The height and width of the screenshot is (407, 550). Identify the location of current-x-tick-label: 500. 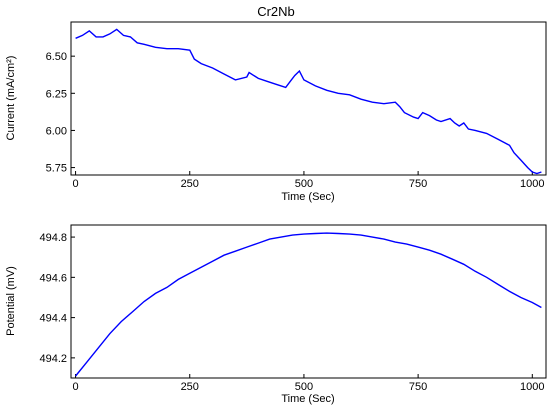
(304, 184).